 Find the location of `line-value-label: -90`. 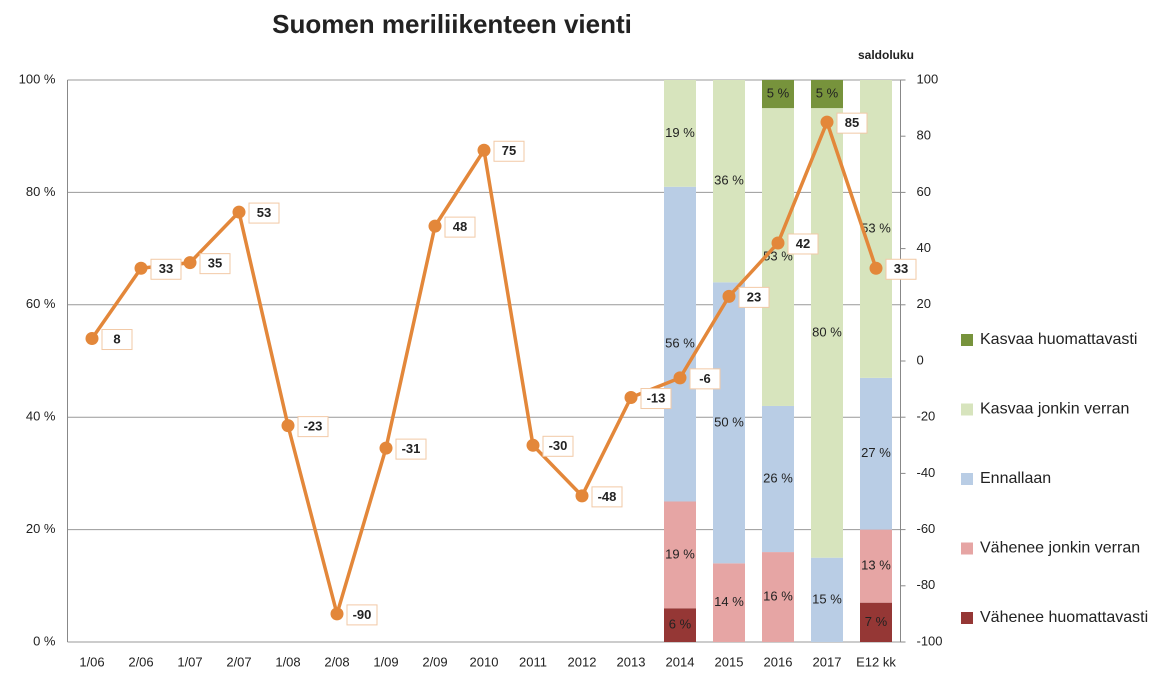

line-value-label: -90 is located at coordinates (362, 614).